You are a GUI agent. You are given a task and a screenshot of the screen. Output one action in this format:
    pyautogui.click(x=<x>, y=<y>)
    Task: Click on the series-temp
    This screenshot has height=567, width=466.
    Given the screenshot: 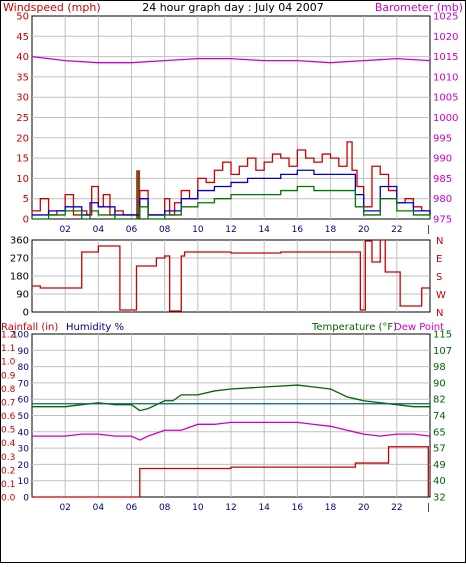 What is the action you would take?
    pyautogui.click(x=231, y=398)
    